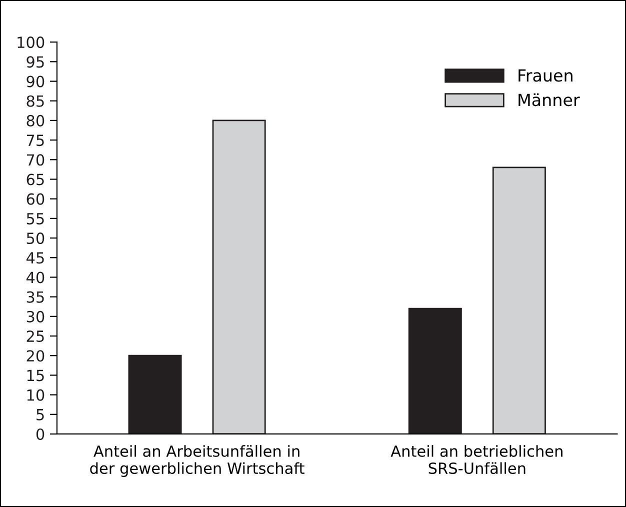 This screenshot has width=626, height=507. Describe the element at coordinates (35, 120) in the screenshot. I see `y-tick-label: 80` at that location.